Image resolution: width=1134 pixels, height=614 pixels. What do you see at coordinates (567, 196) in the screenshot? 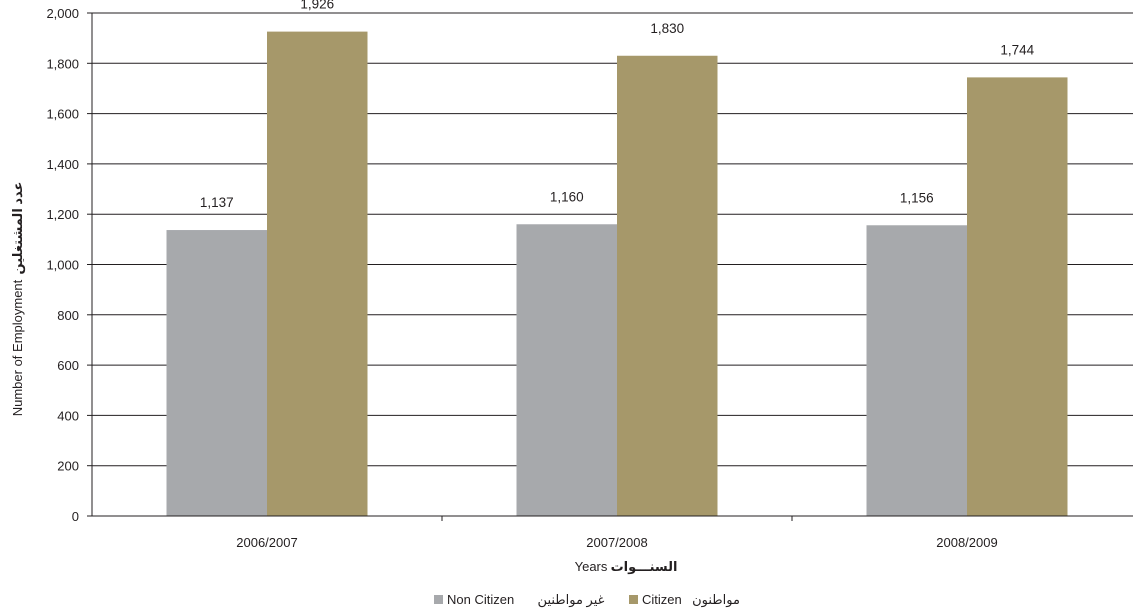
I see `data-label-non-citizen-2007-2008: 1,160` at bounding box center [567, 196].